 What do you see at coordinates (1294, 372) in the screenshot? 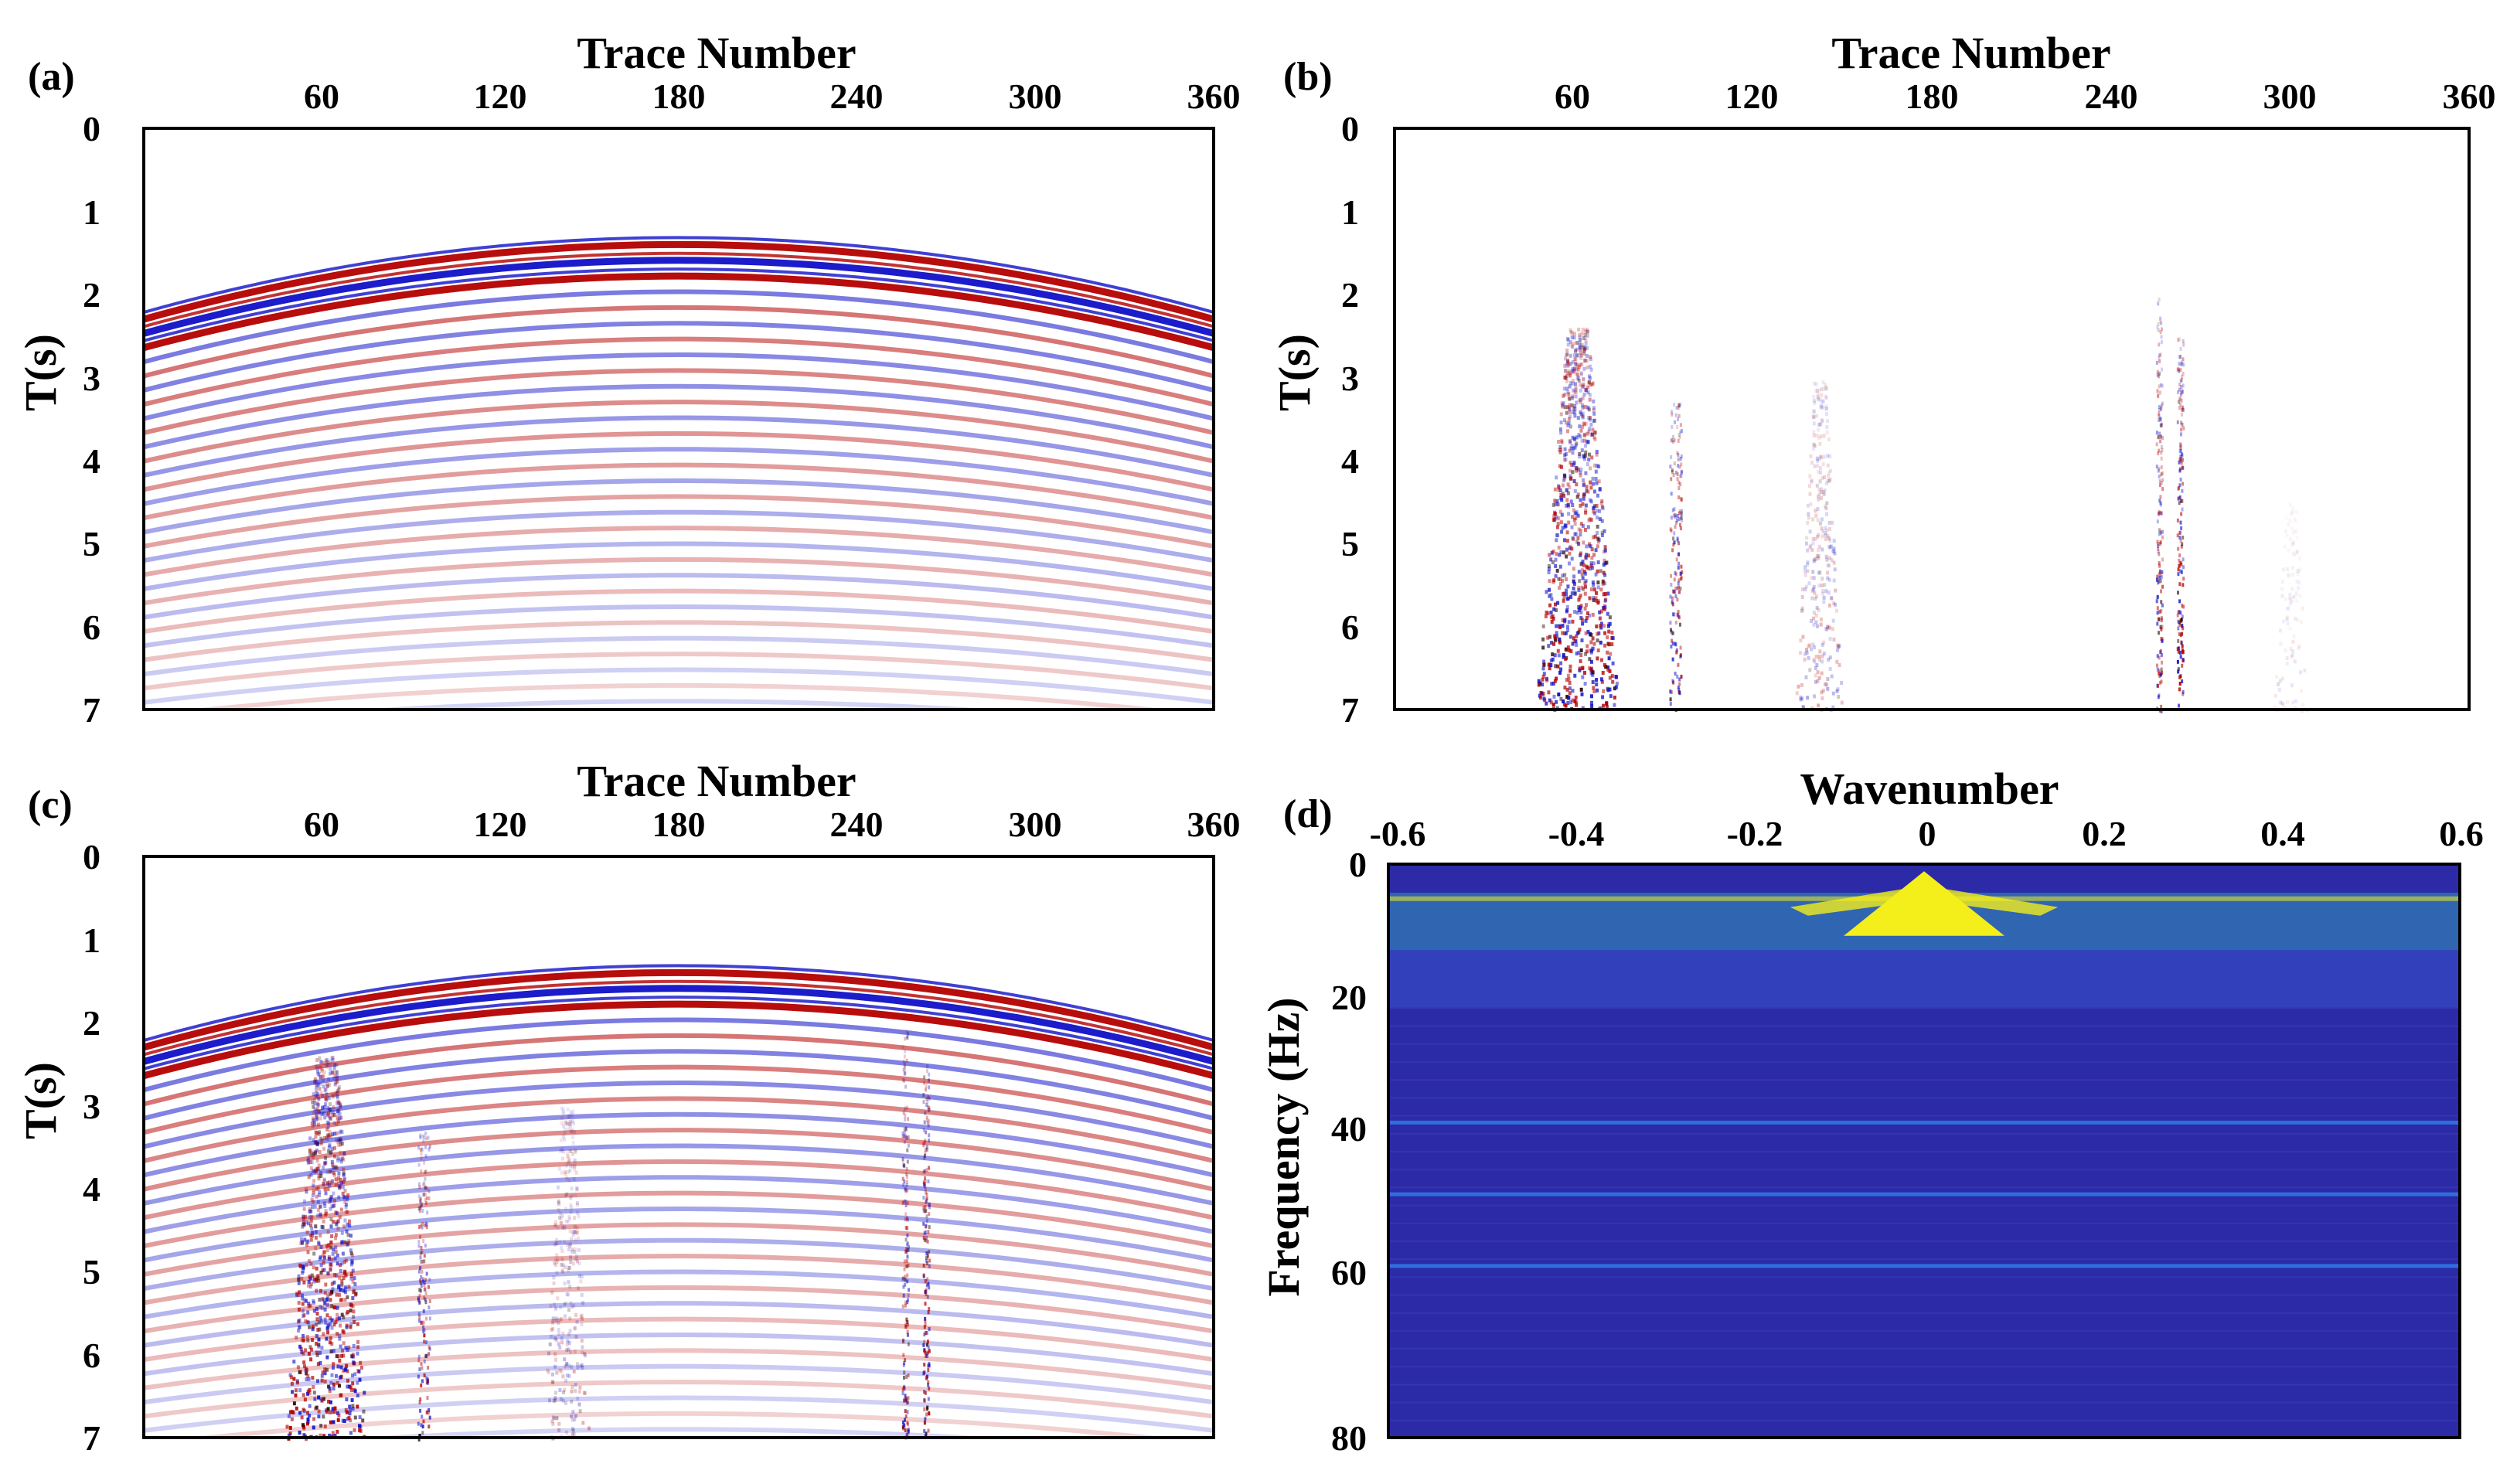
I see `panel-b-y-axis-title: T(s)` at bounding box center [1294, 372].